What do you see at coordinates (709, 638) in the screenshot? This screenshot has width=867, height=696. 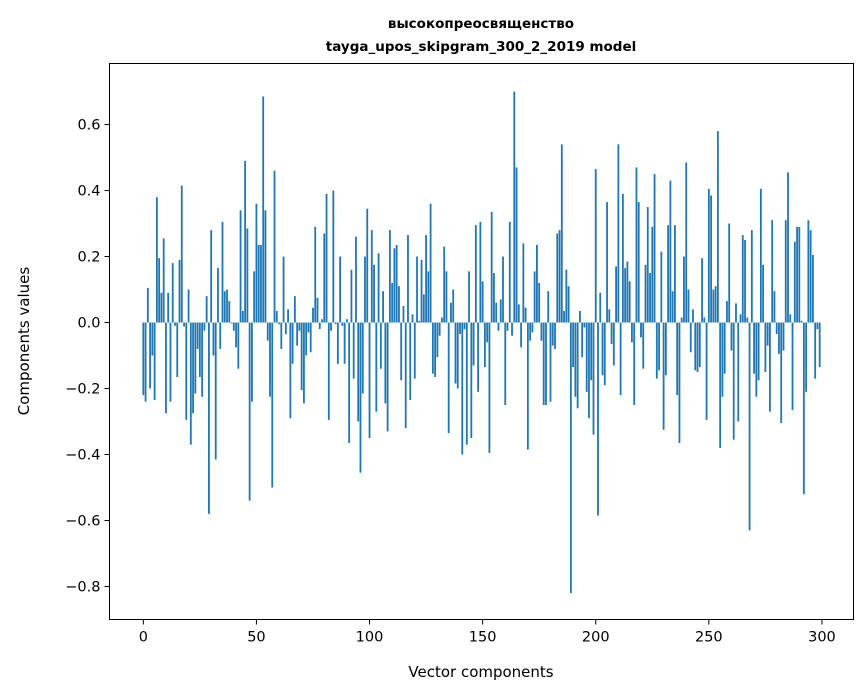 I see `x-tick-label: 250` at bounding box center [709, 638].